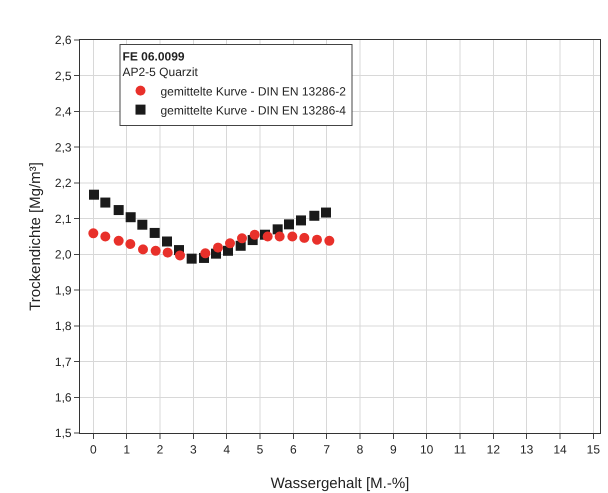 The height and width of the screenshot is (493, 608). I want to click on y-tick-label: 2,0, so click(63, 255).